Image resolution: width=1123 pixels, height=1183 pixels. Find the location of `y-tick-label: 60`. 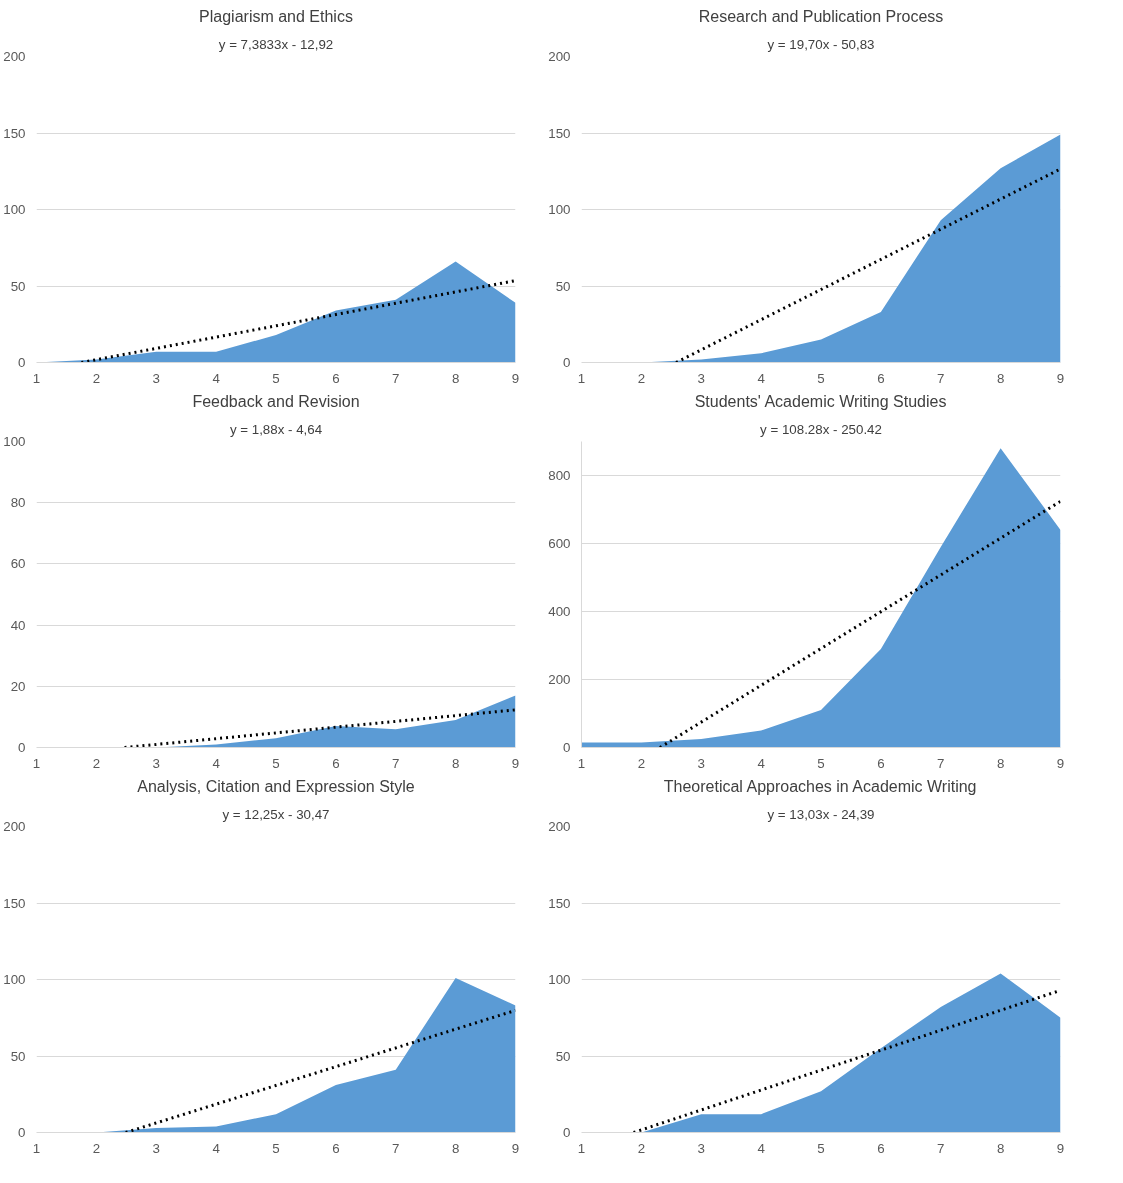

y-tick-label: 60 is located at coordinates (18, 564).